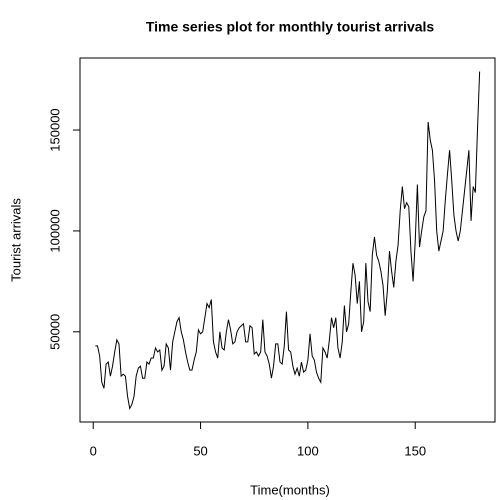  What do you see at coordinates (290, 489) in the screenshot?
I see `x-axis-label: Time(months)` at bounding box center [290, 489].